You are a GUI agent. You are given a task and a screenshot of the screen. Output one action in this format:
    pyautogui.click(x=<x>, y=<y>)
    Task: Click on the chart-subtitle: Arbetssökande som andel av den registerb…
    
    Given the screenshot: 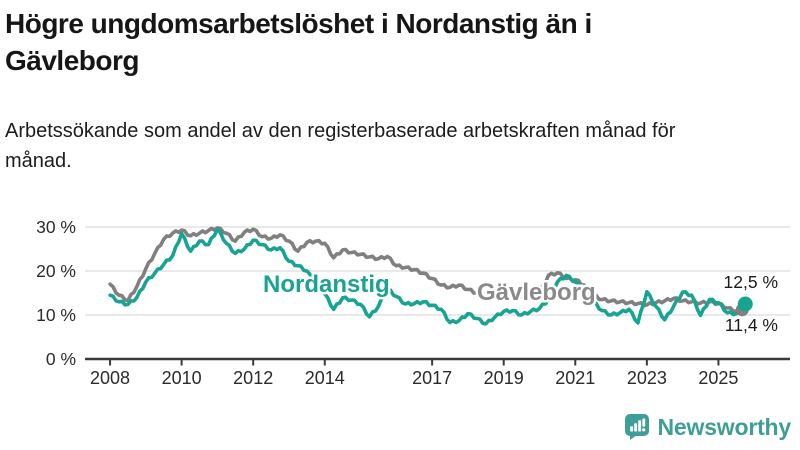 What is the action you would take?
    pyautogui.click(x=340, y=146)
    